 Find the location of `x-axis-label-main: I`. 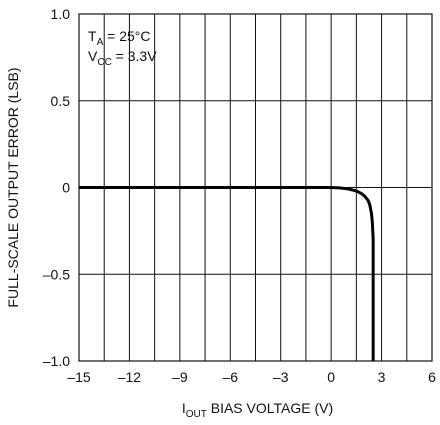

x-axis-label-main: I is located at coordinates (184, 408).